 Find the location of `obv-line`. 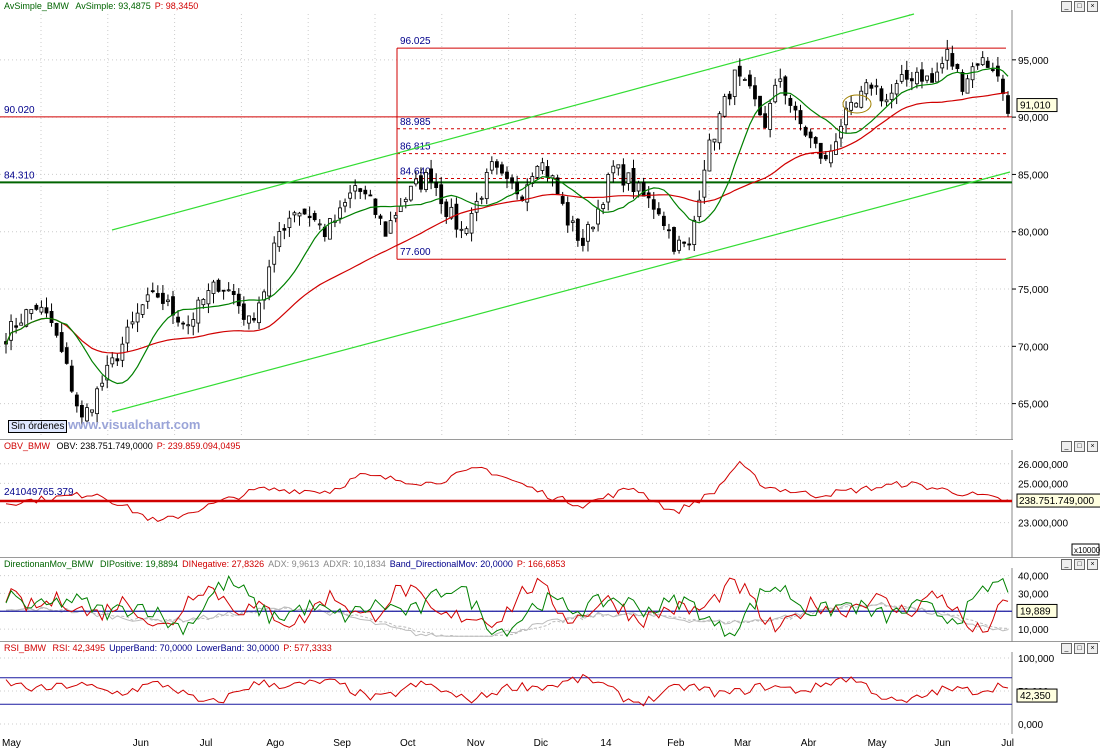

obv-line is located at coordinates (507, 491).